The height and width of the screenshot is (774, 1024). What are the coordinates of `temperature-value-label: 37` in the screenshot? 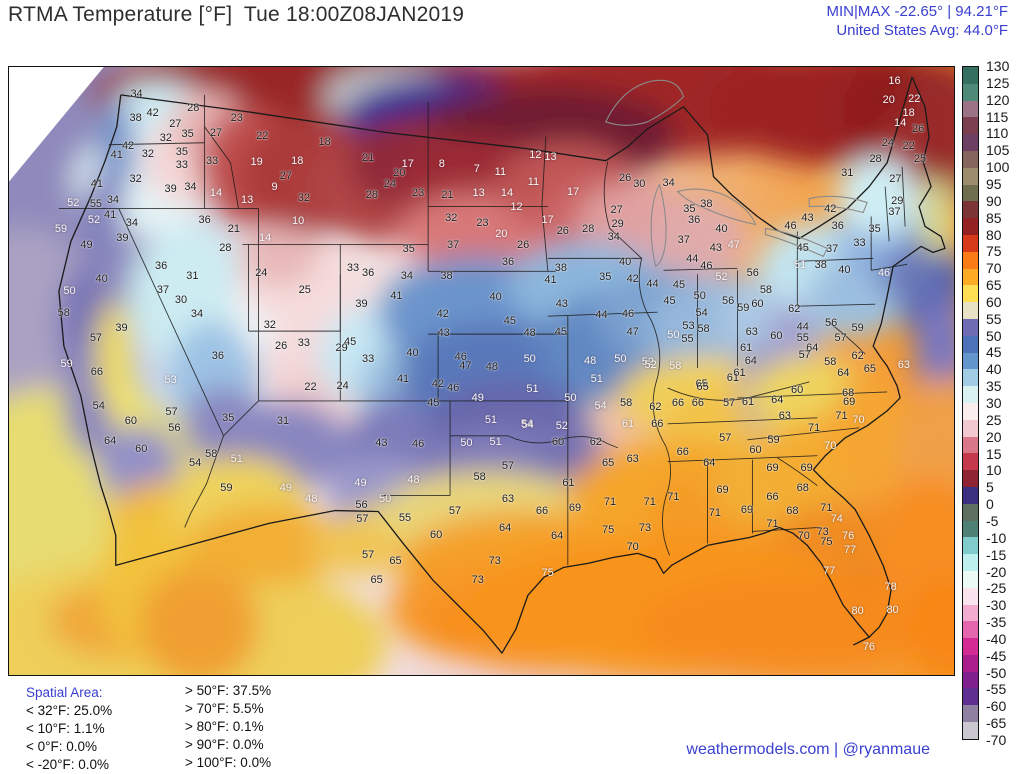 It's located at (683, 239).